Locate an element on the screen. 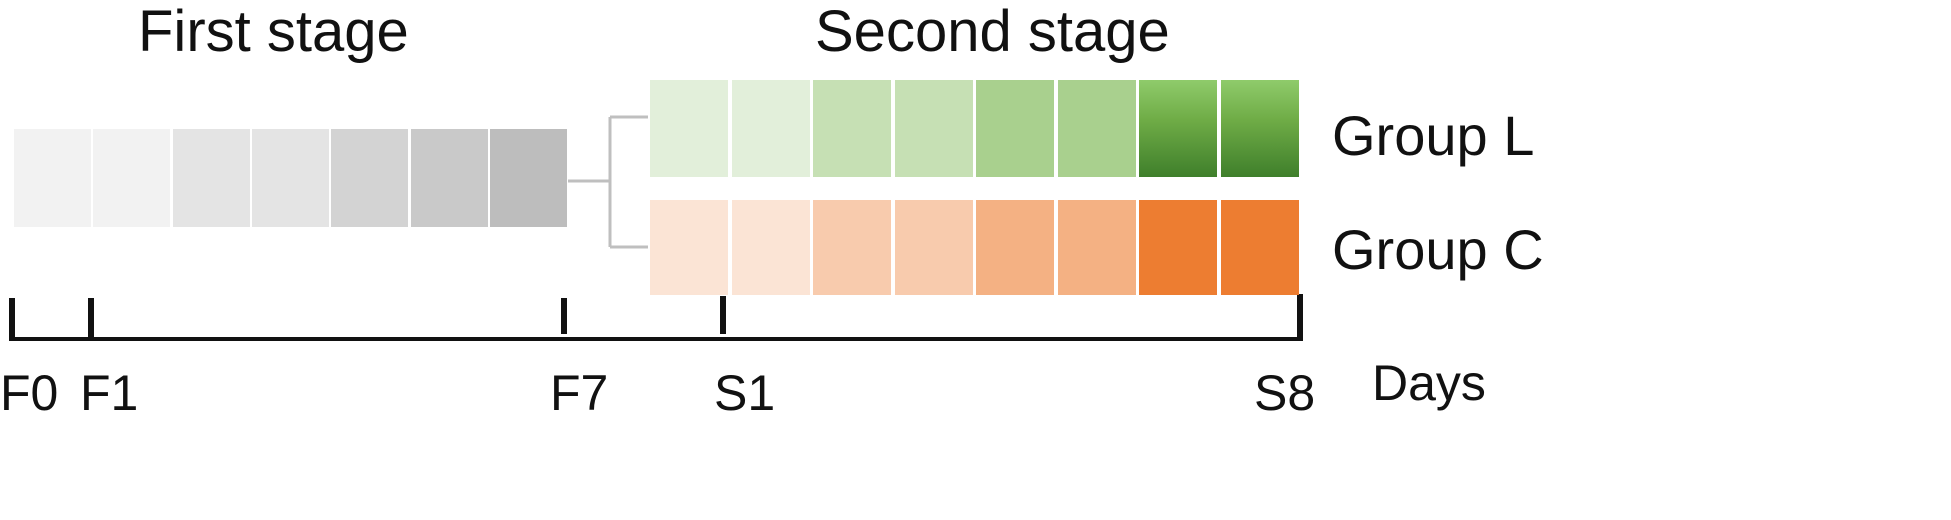  branch-connector is located at coordinates (608, 182).